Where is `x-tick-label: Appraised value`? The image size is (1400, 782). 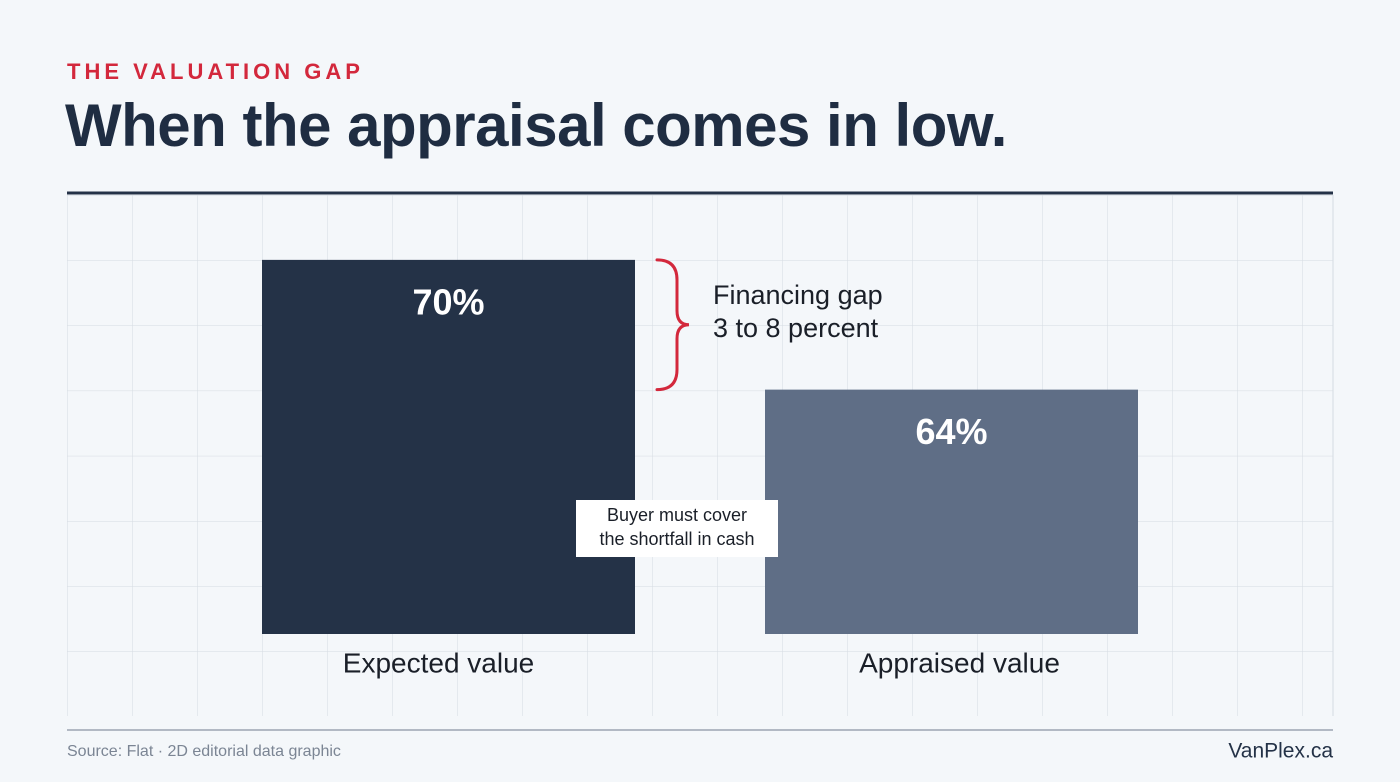
x-tick-label: Appraised value is located at coordinates (959, 662).